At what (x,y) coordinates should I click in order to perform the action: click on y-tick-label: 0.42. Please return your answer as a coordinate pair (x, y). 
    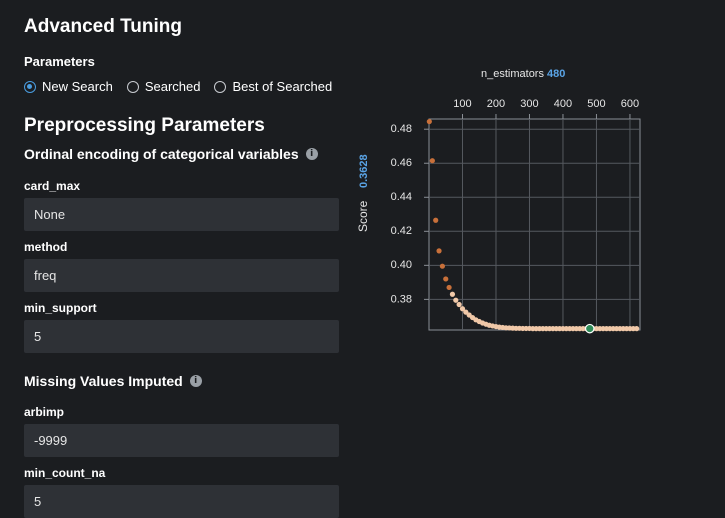
    Looking at the image, I should click on (401, 231).